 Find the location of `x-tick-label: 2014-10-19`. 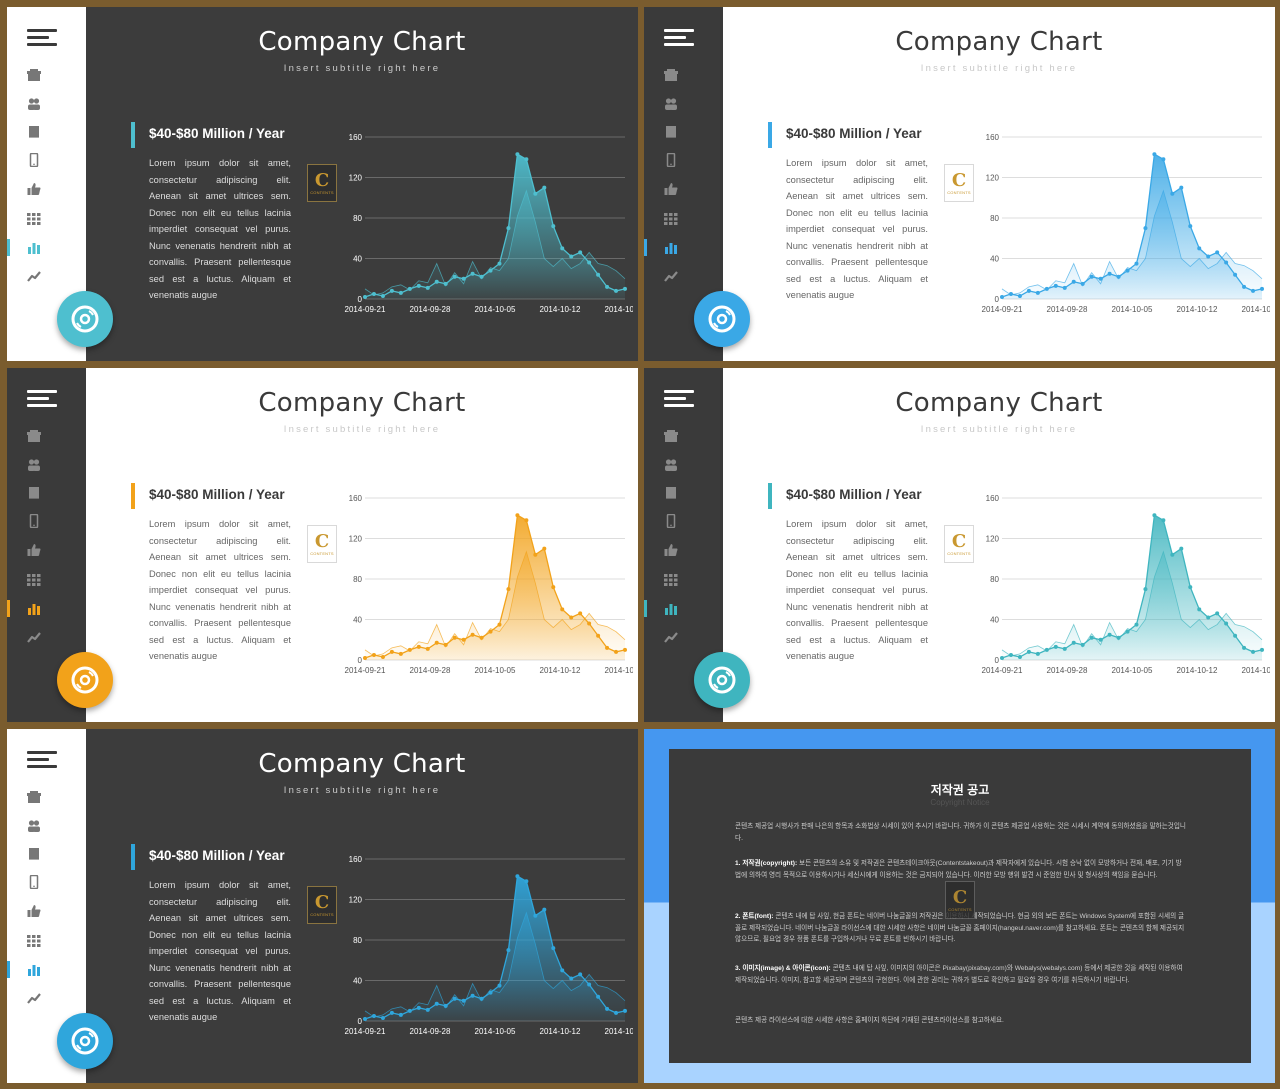

x-tick-label: 2014-10-19 is located at coordinates (619, 309).